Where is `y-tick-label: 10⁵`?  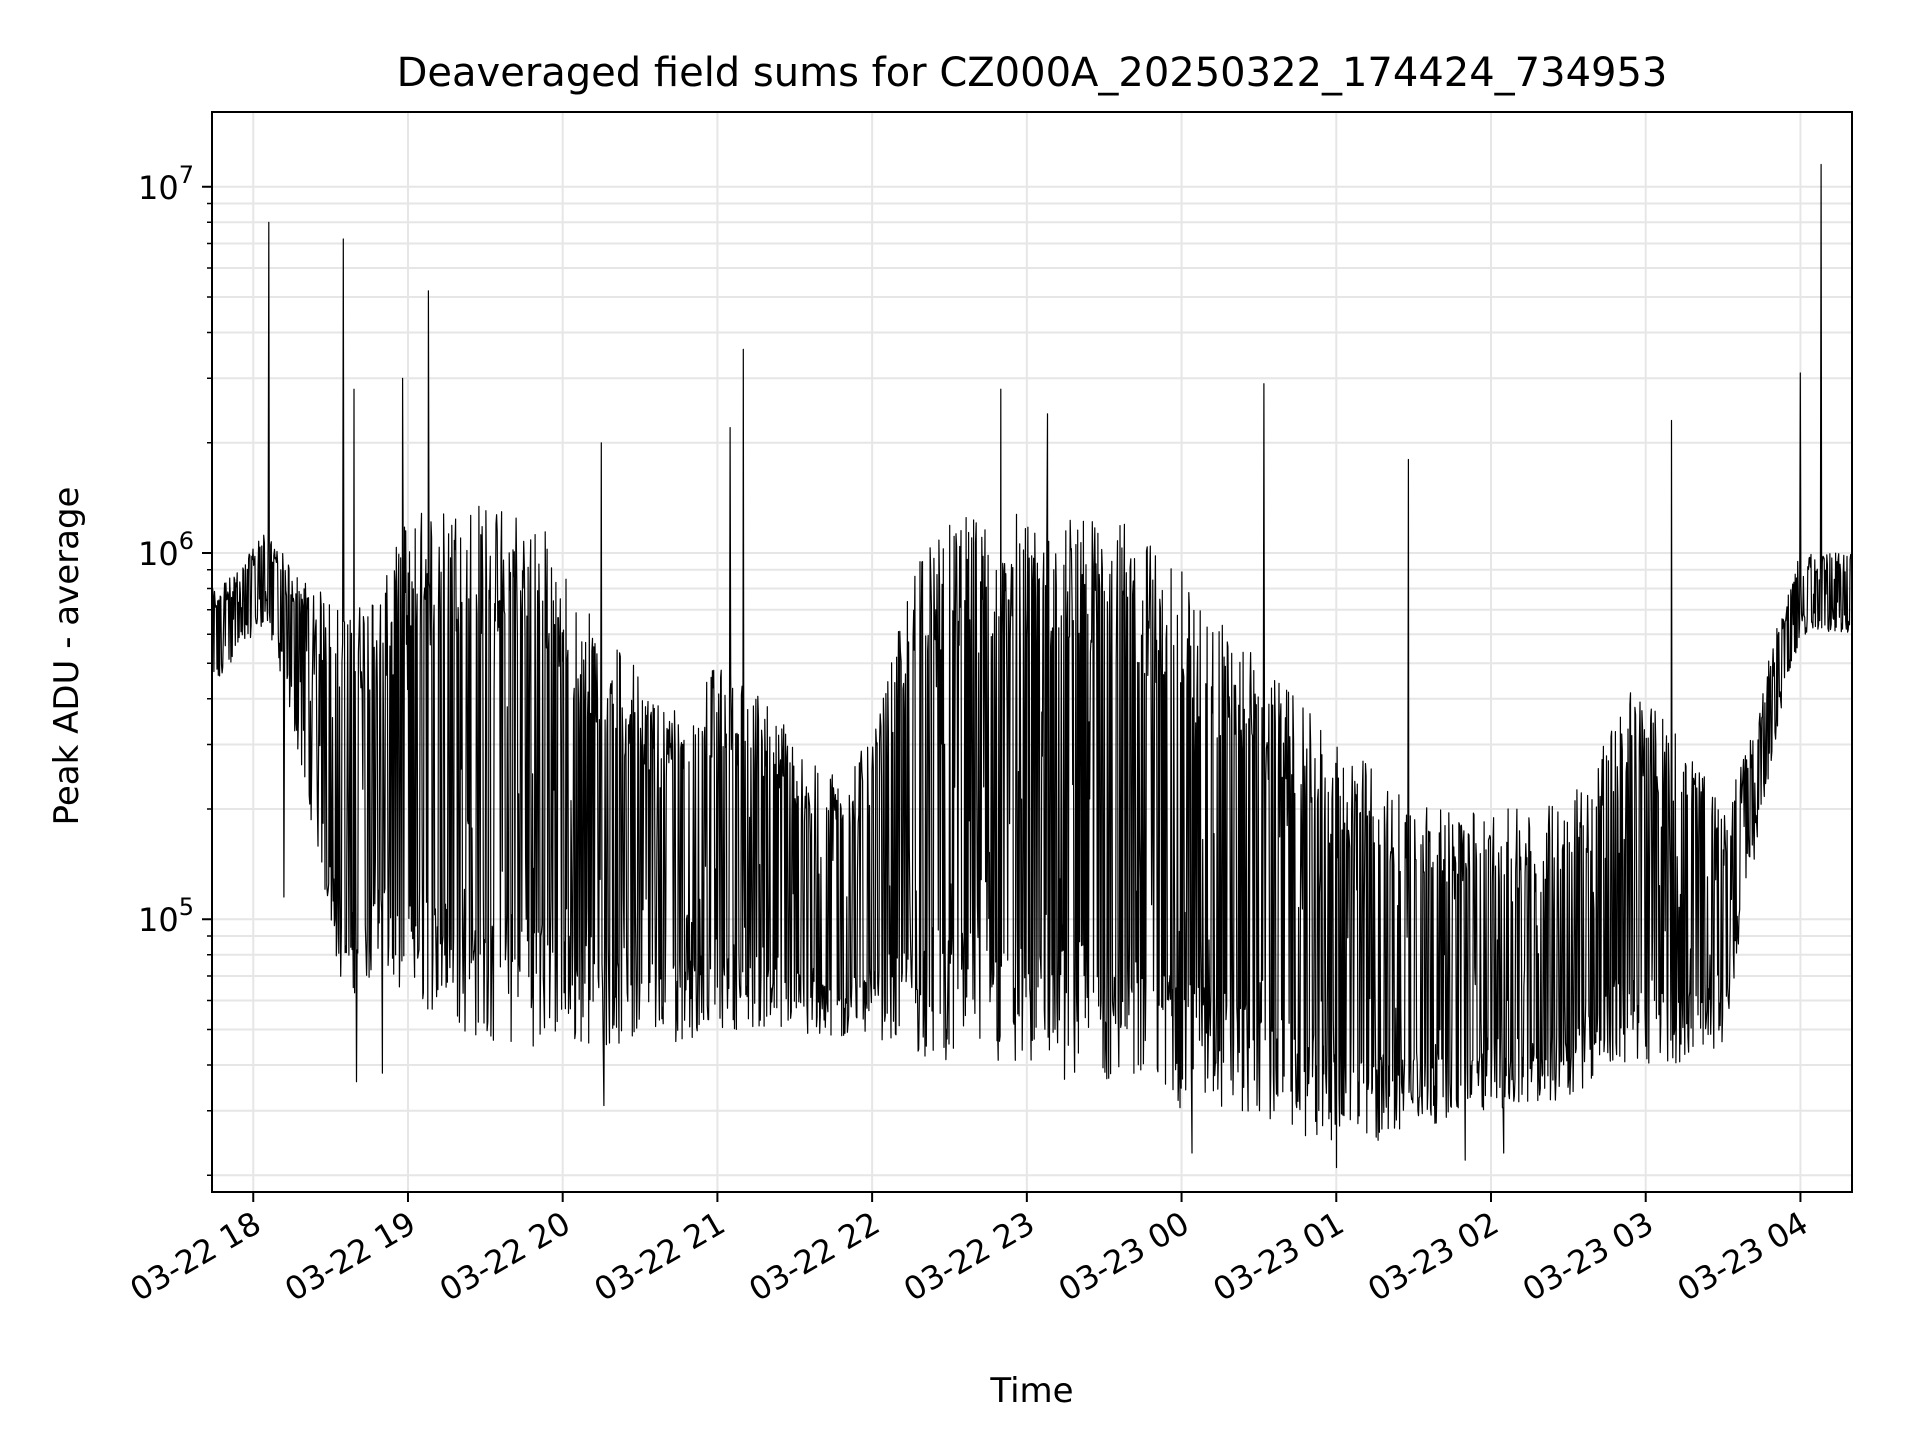
y-tick-label: 10⁵ is located at coordinates (166, 916).